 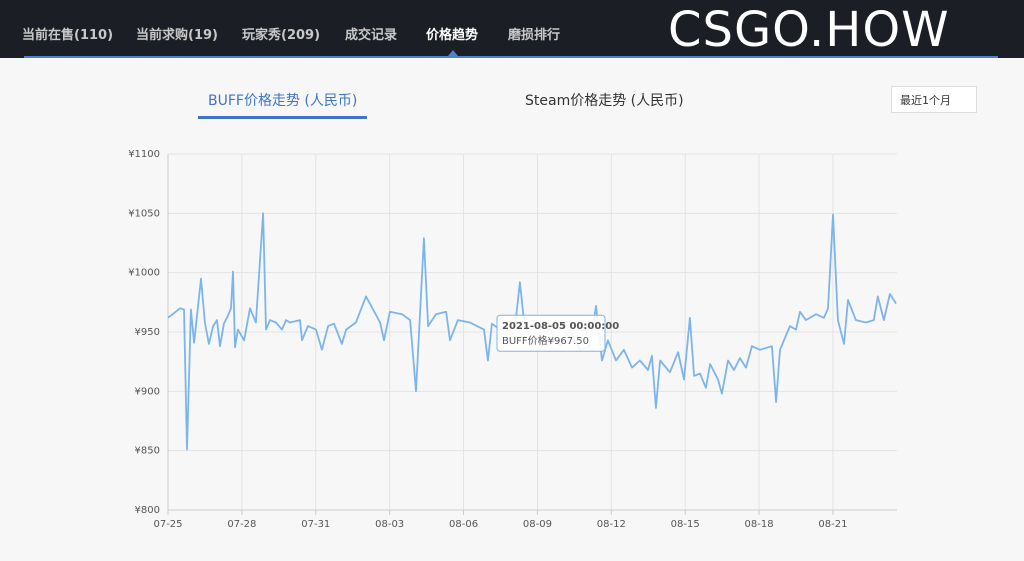 I want to click on x-tick-label: 07-25, so click(x=167, y=524).